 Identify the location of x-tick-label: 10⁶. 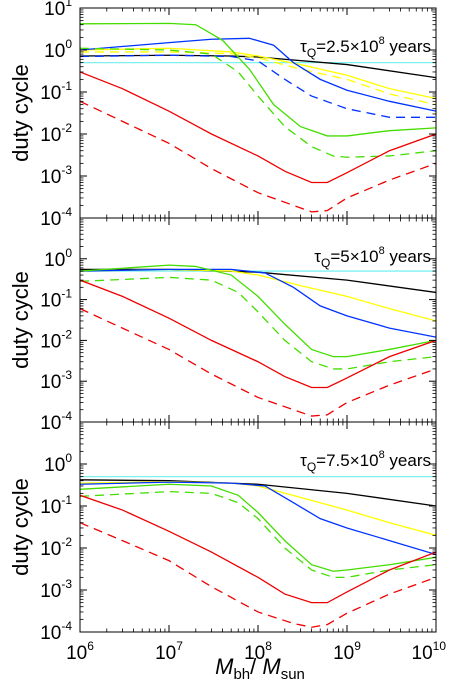
(80, 651).